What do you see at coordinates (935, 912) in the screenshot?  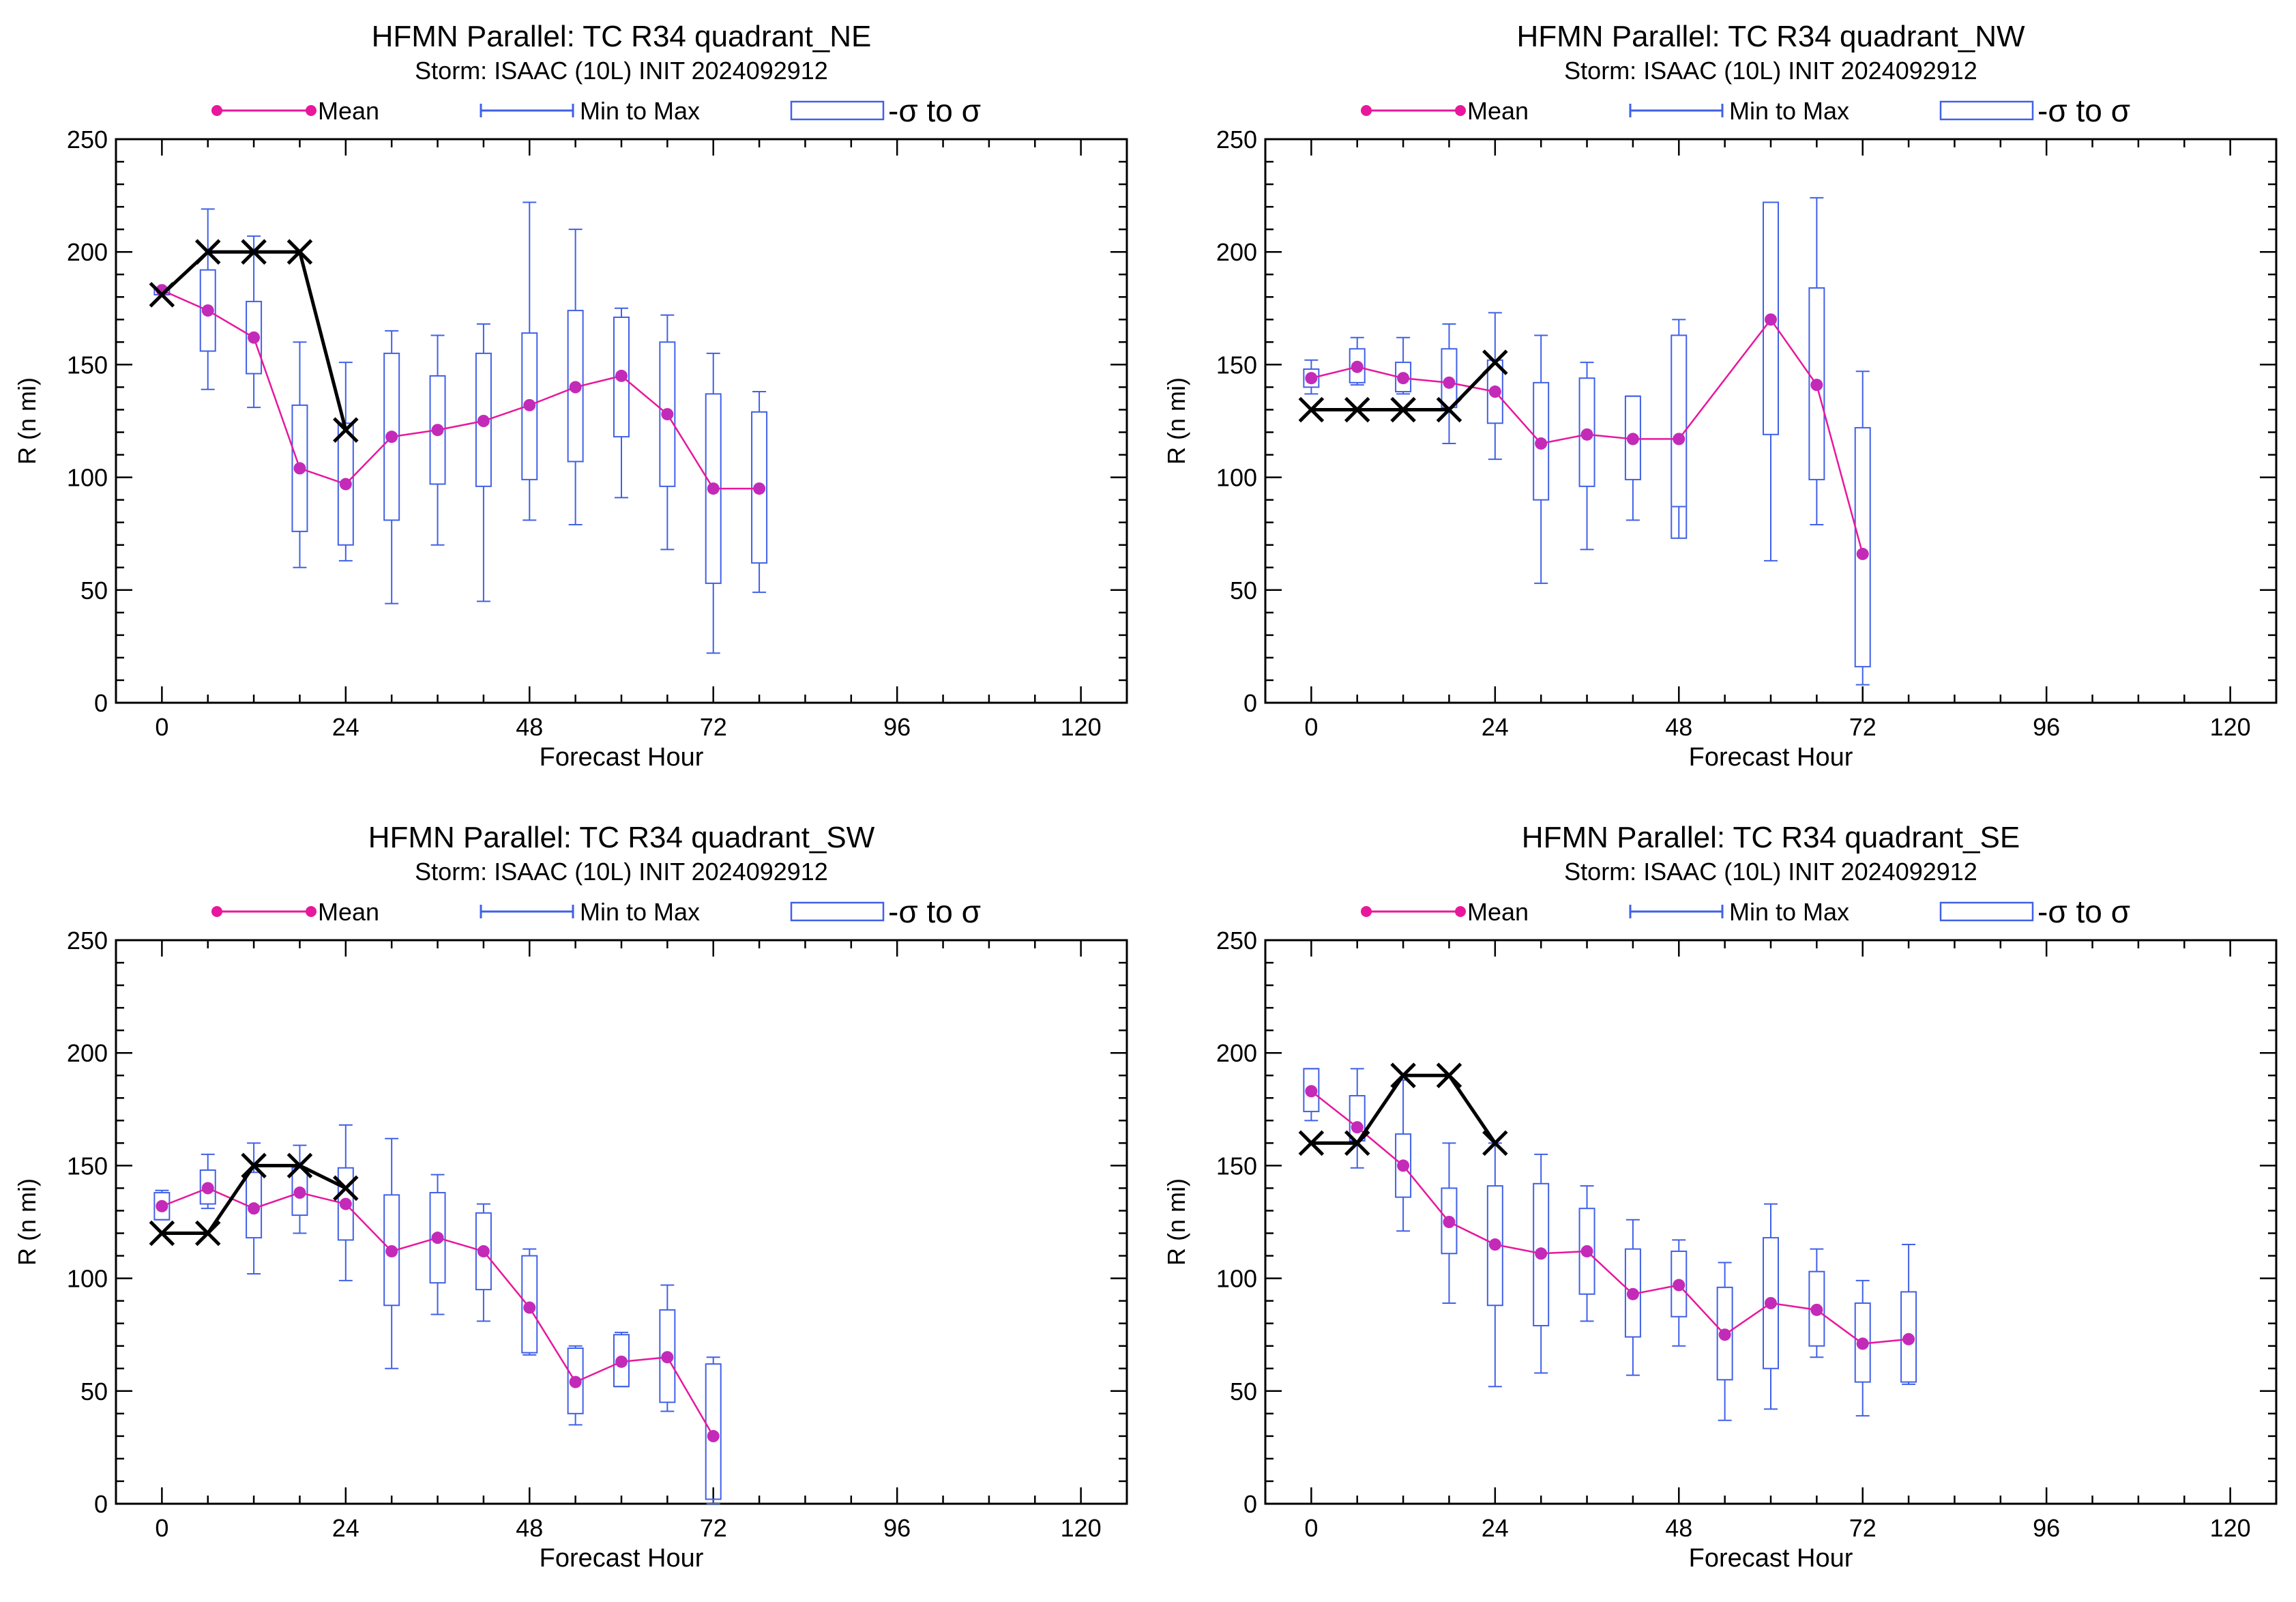 I see `legend-sigma-label: -σ to σ` at bounding box center [935, 912].